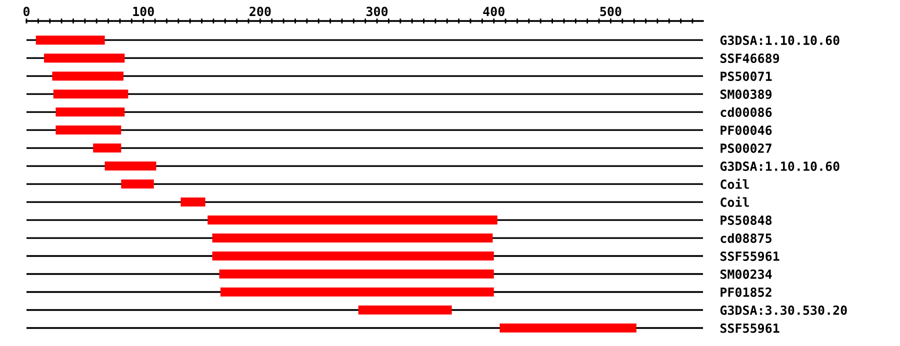 This screenshot has width=900, height=346. Describe the element at coordinates (611, 11) in the screenshot. I see `x-tick-label: 500` at that location.